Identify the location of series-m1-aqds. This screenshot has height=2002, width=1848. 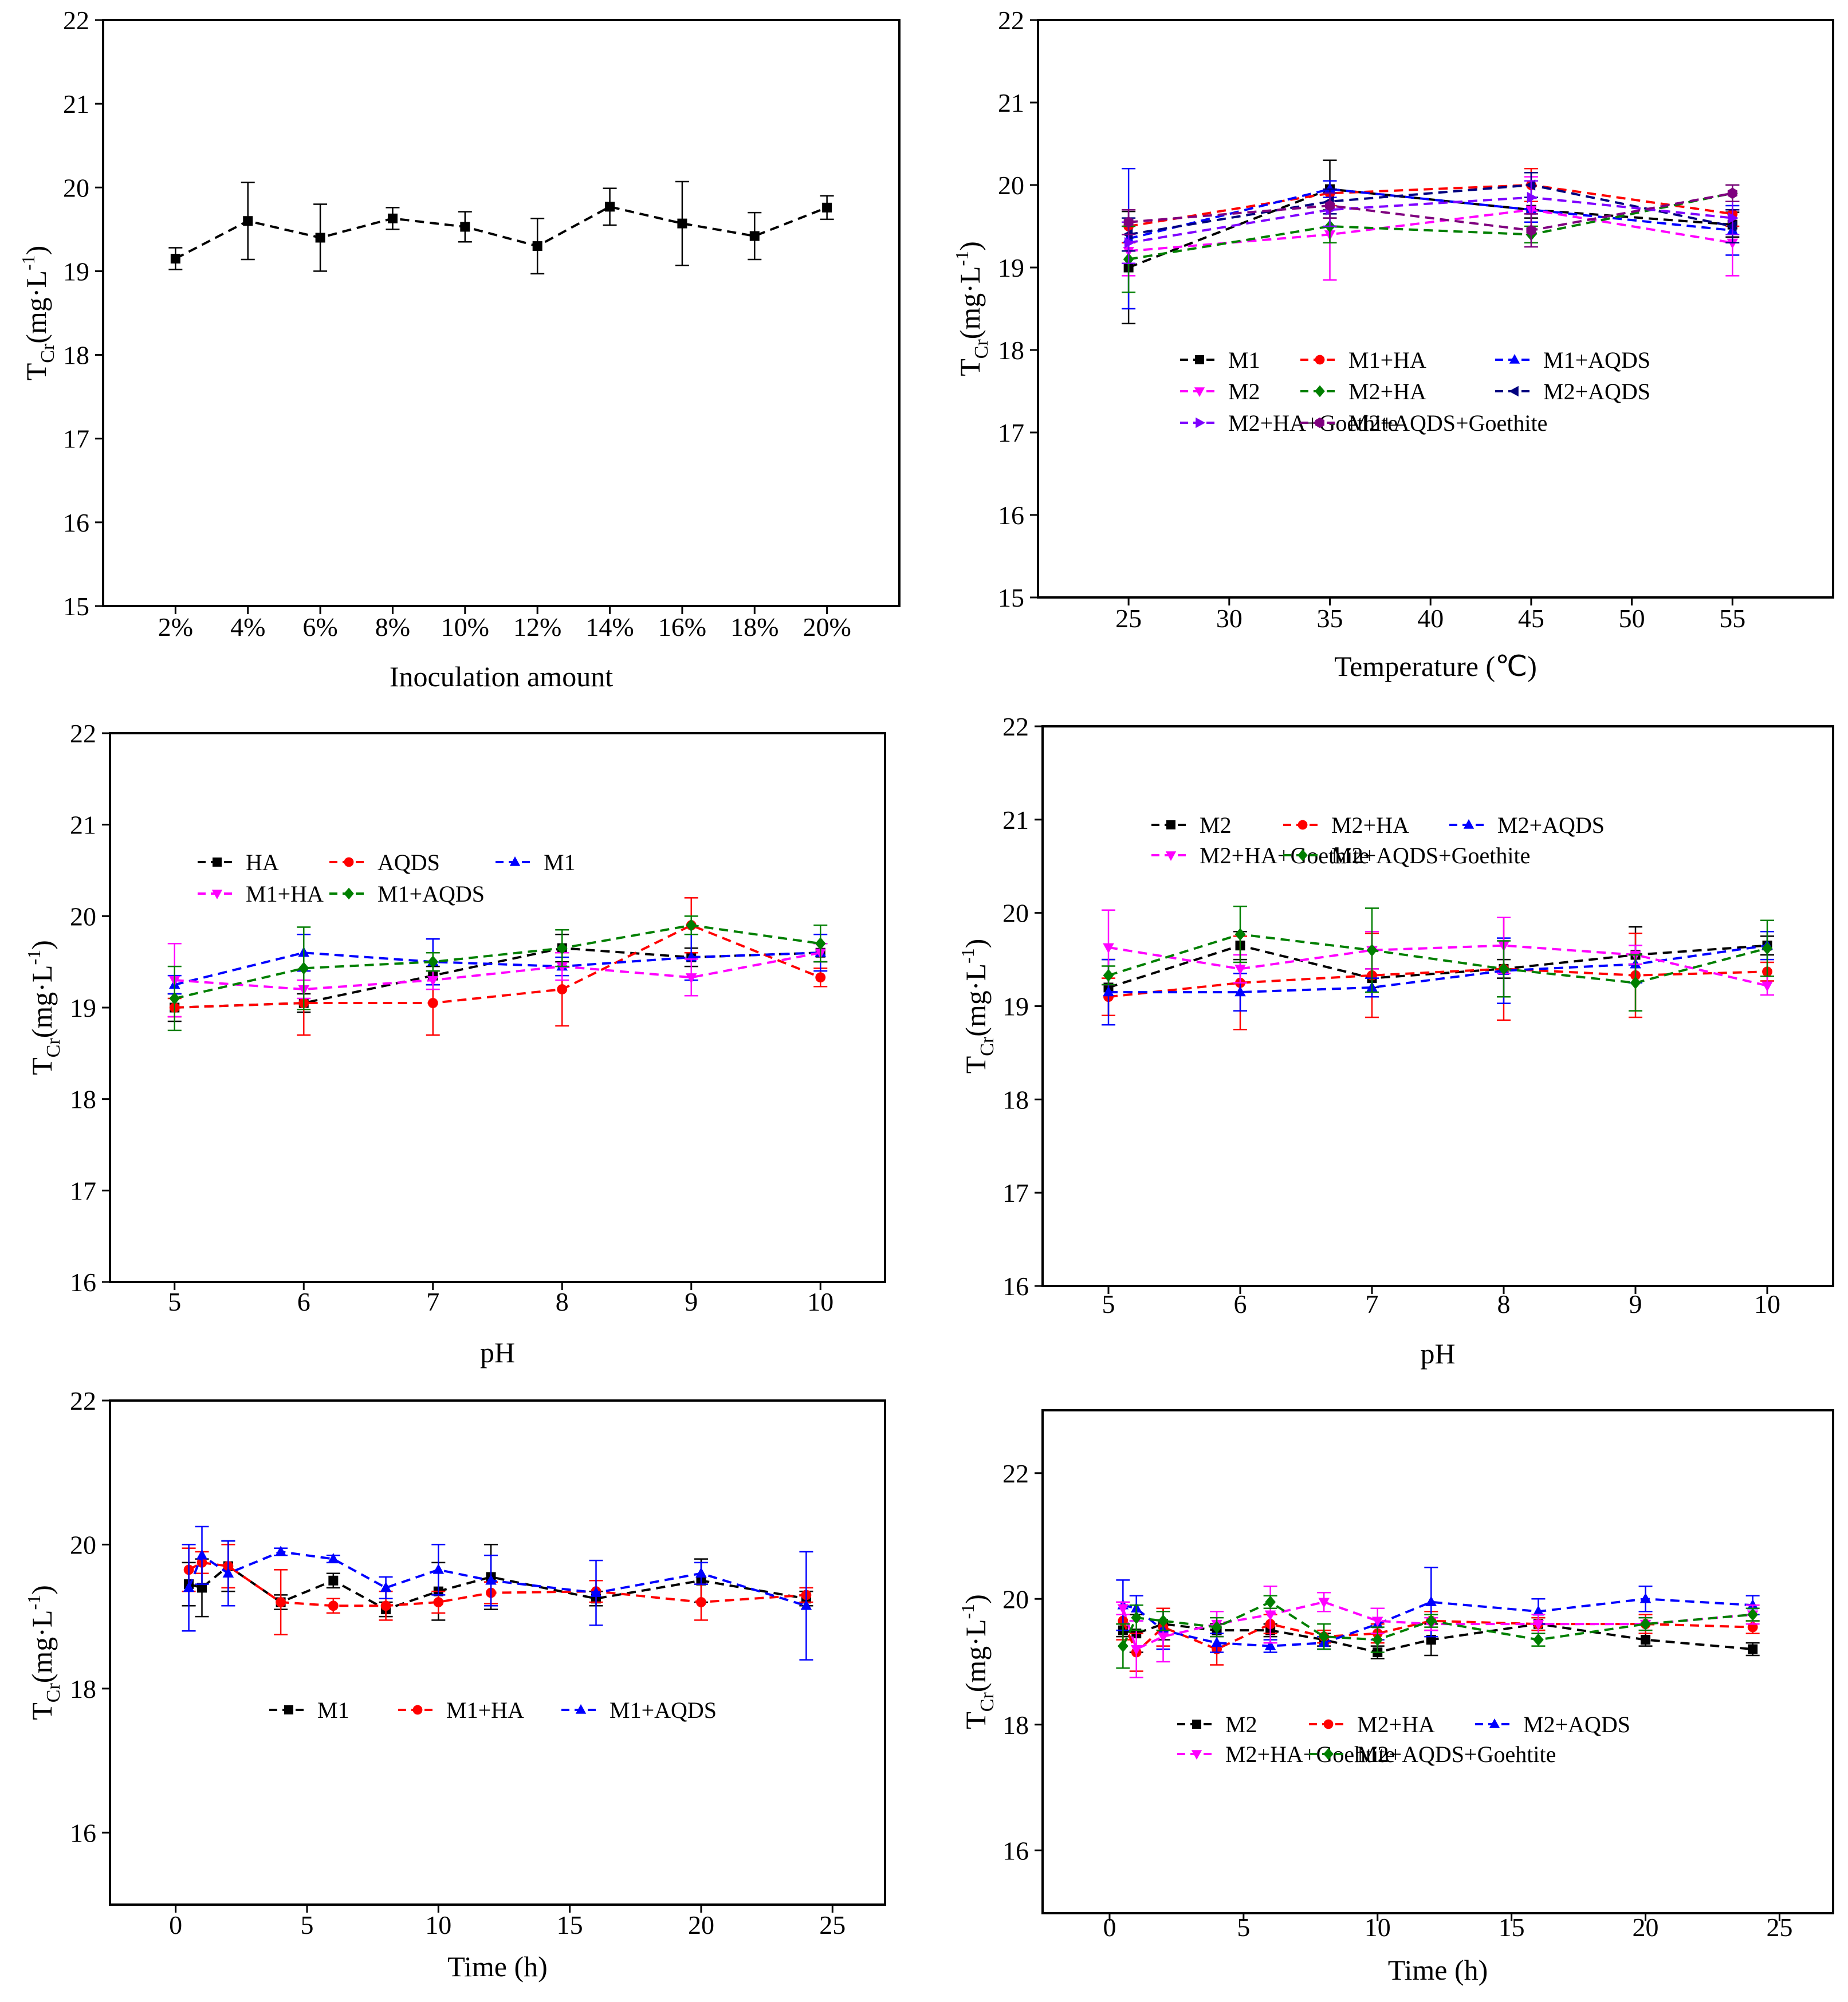
(497, 1593).